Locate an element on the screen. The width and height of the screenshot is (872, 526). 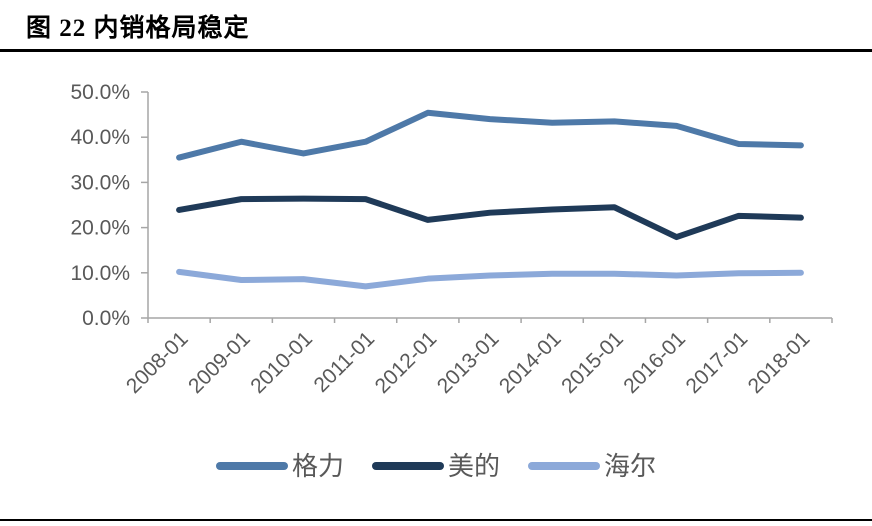
x-axis-label: 2014-01 is located at coordinates (530, 362).